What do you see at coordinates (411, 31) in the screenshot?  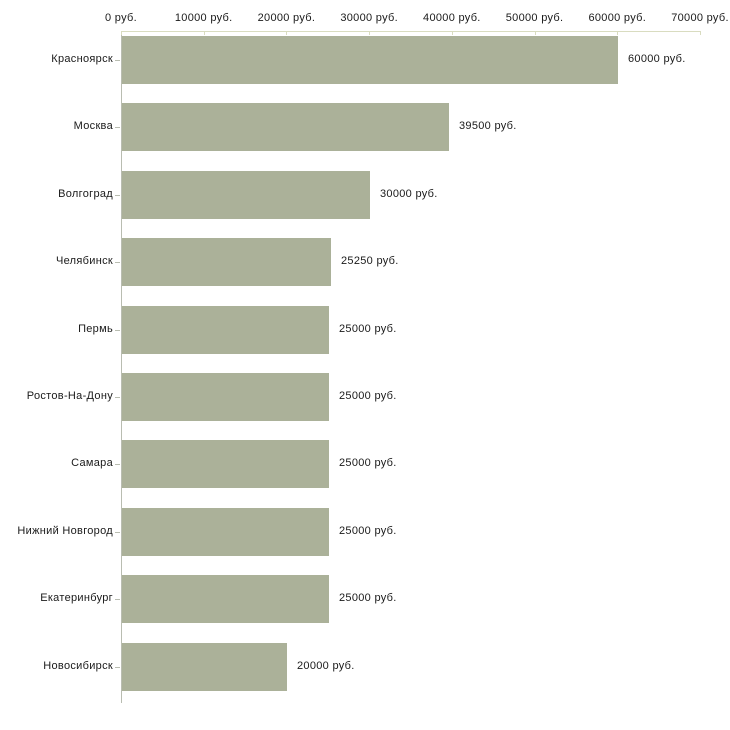 I see `x-axis-line` at bounding box center [411, 31].